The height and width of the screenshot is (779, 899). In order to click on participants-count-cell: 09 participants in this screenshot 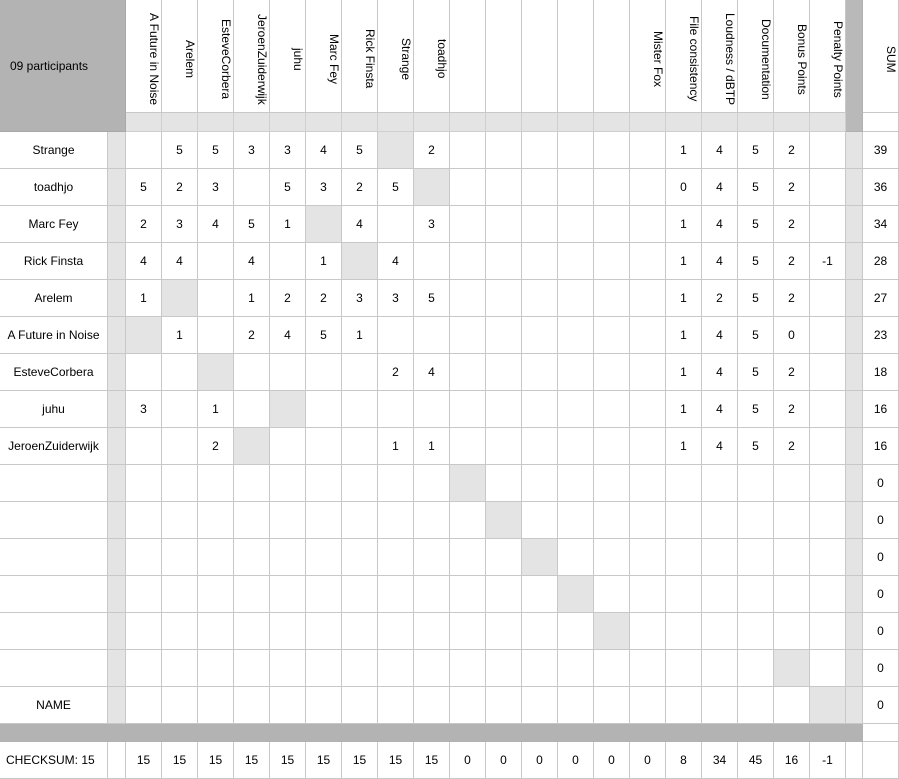, I will do `click(63, 66)`.